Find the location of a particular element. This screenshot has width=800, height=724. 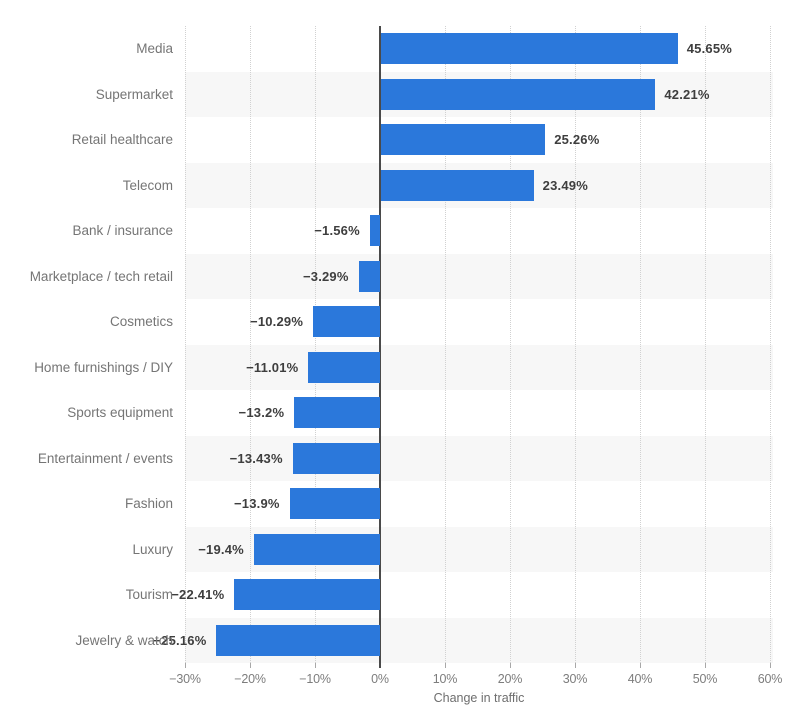

x-tick-label: 50% is located at coordinates (705, 679).